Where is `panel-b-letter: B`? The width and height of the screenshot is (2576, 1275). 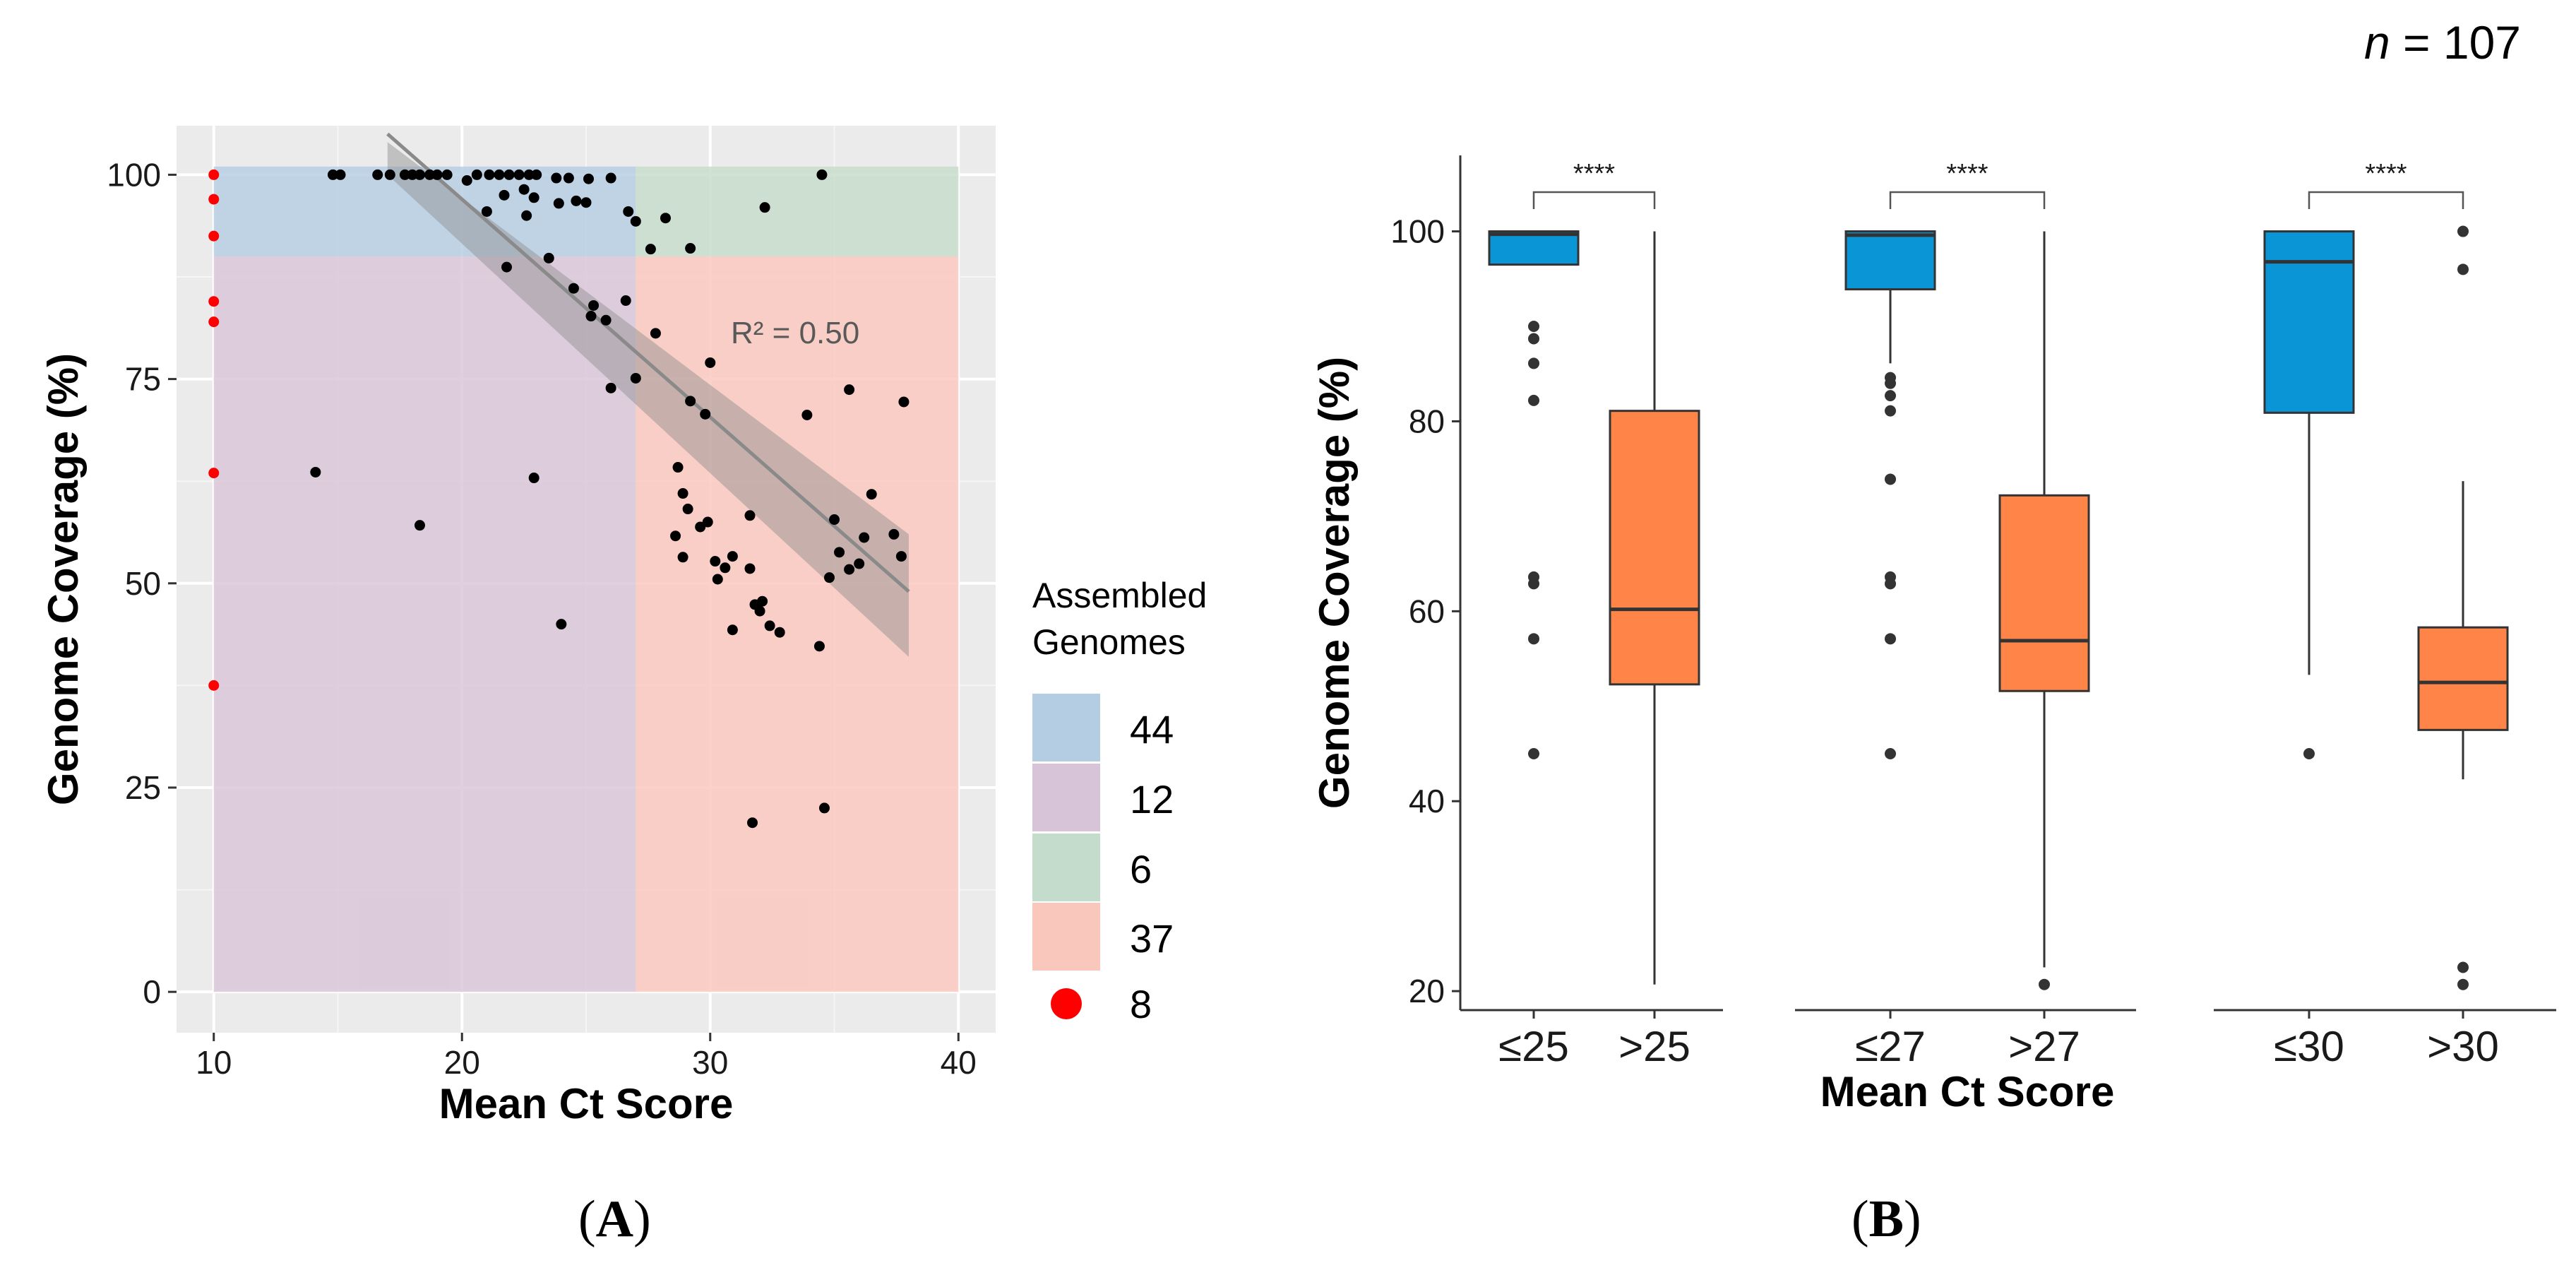 panel-b-letter: B is located at coordinates (1886, 1219).